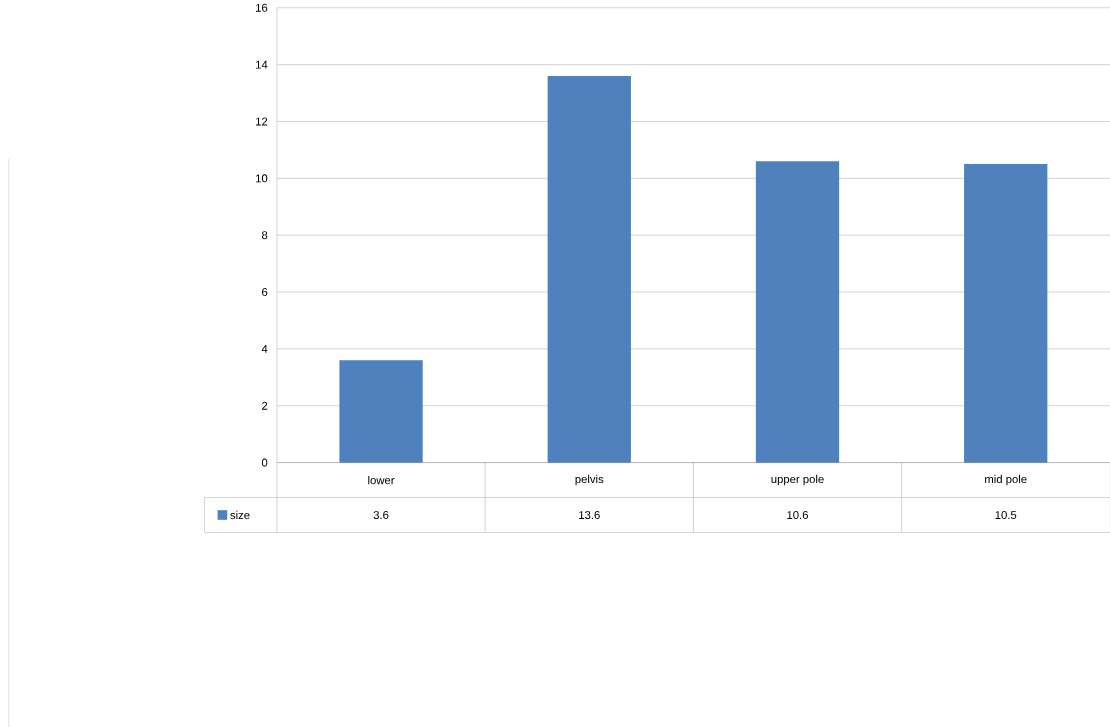 Image resolution: width=1110 pixels, height=727 pixels. What do you see at coordinates (1006, 480) in the screenshot?
I see `x-tick-label: mid pole` at bounding box center [1006, 480].